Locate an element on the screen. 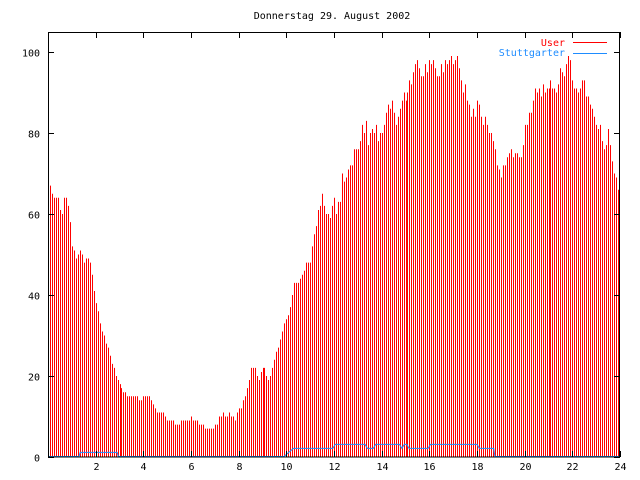  y-tick-label: 80 is located at coordinates (34, 135).